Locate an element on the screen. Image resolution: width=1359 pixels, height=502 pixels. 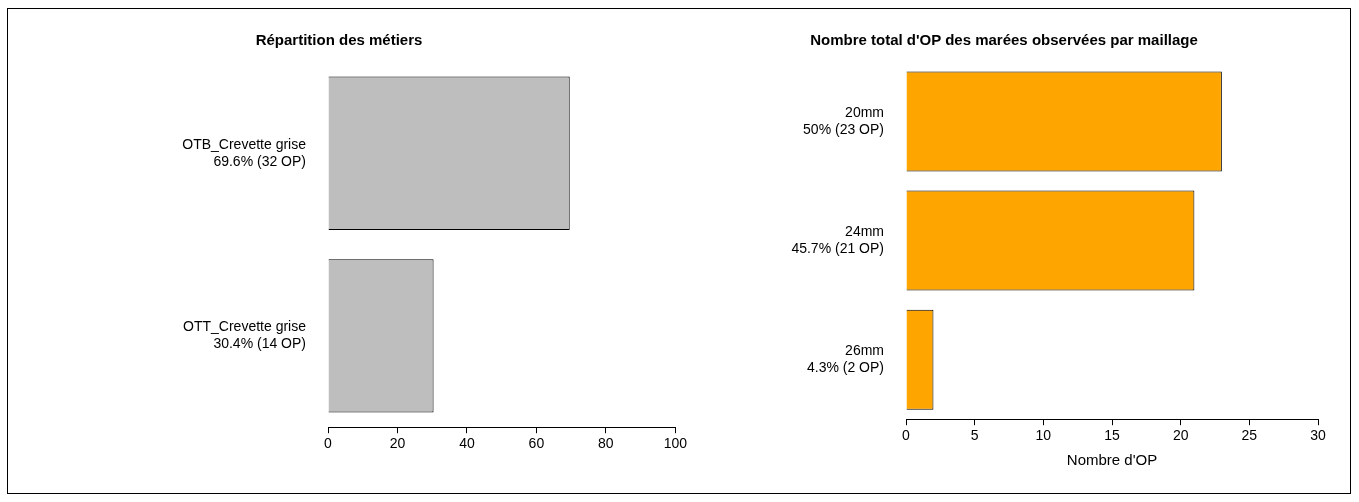
chart-title: Nombre total d'OP des marées observées par maillage is located at coordinates (1004, 40).